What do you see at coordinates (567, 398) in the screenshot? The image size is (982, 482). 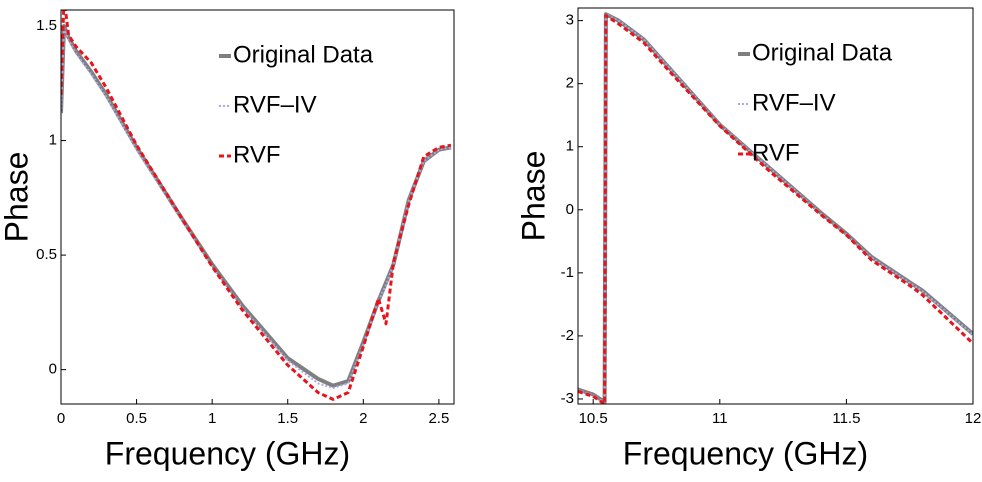 I see `y-tick-label: -3` at bounding box center [567, 398].